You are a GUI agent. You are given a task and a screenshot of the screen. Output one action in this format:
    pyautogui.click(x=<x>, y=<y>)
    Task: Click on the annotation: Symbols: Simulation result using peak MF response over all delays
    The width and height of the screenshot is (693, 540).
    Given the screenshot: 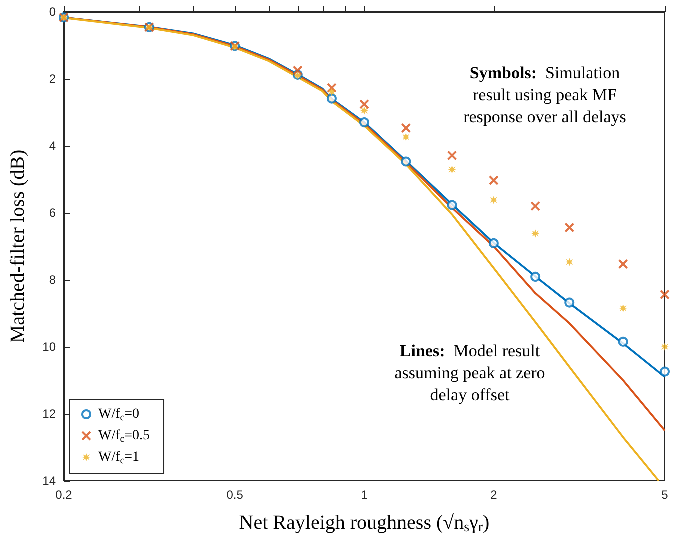 What is the action you would take?
    pyautogui.click(x=545, y=95)
    